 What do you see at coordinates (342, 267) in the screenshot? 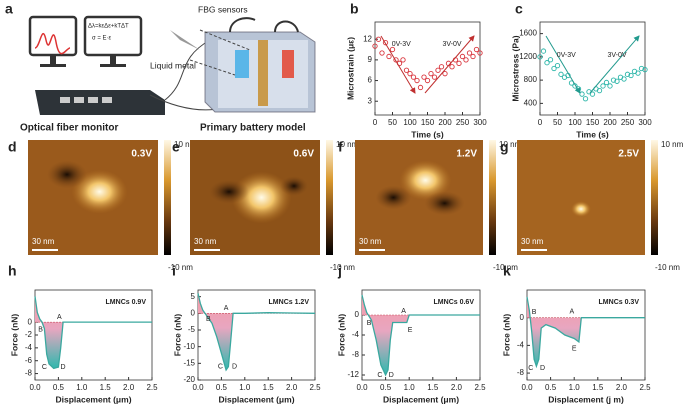
I see `colorbar-min: -10 nm` at bounding box center [342, 267].